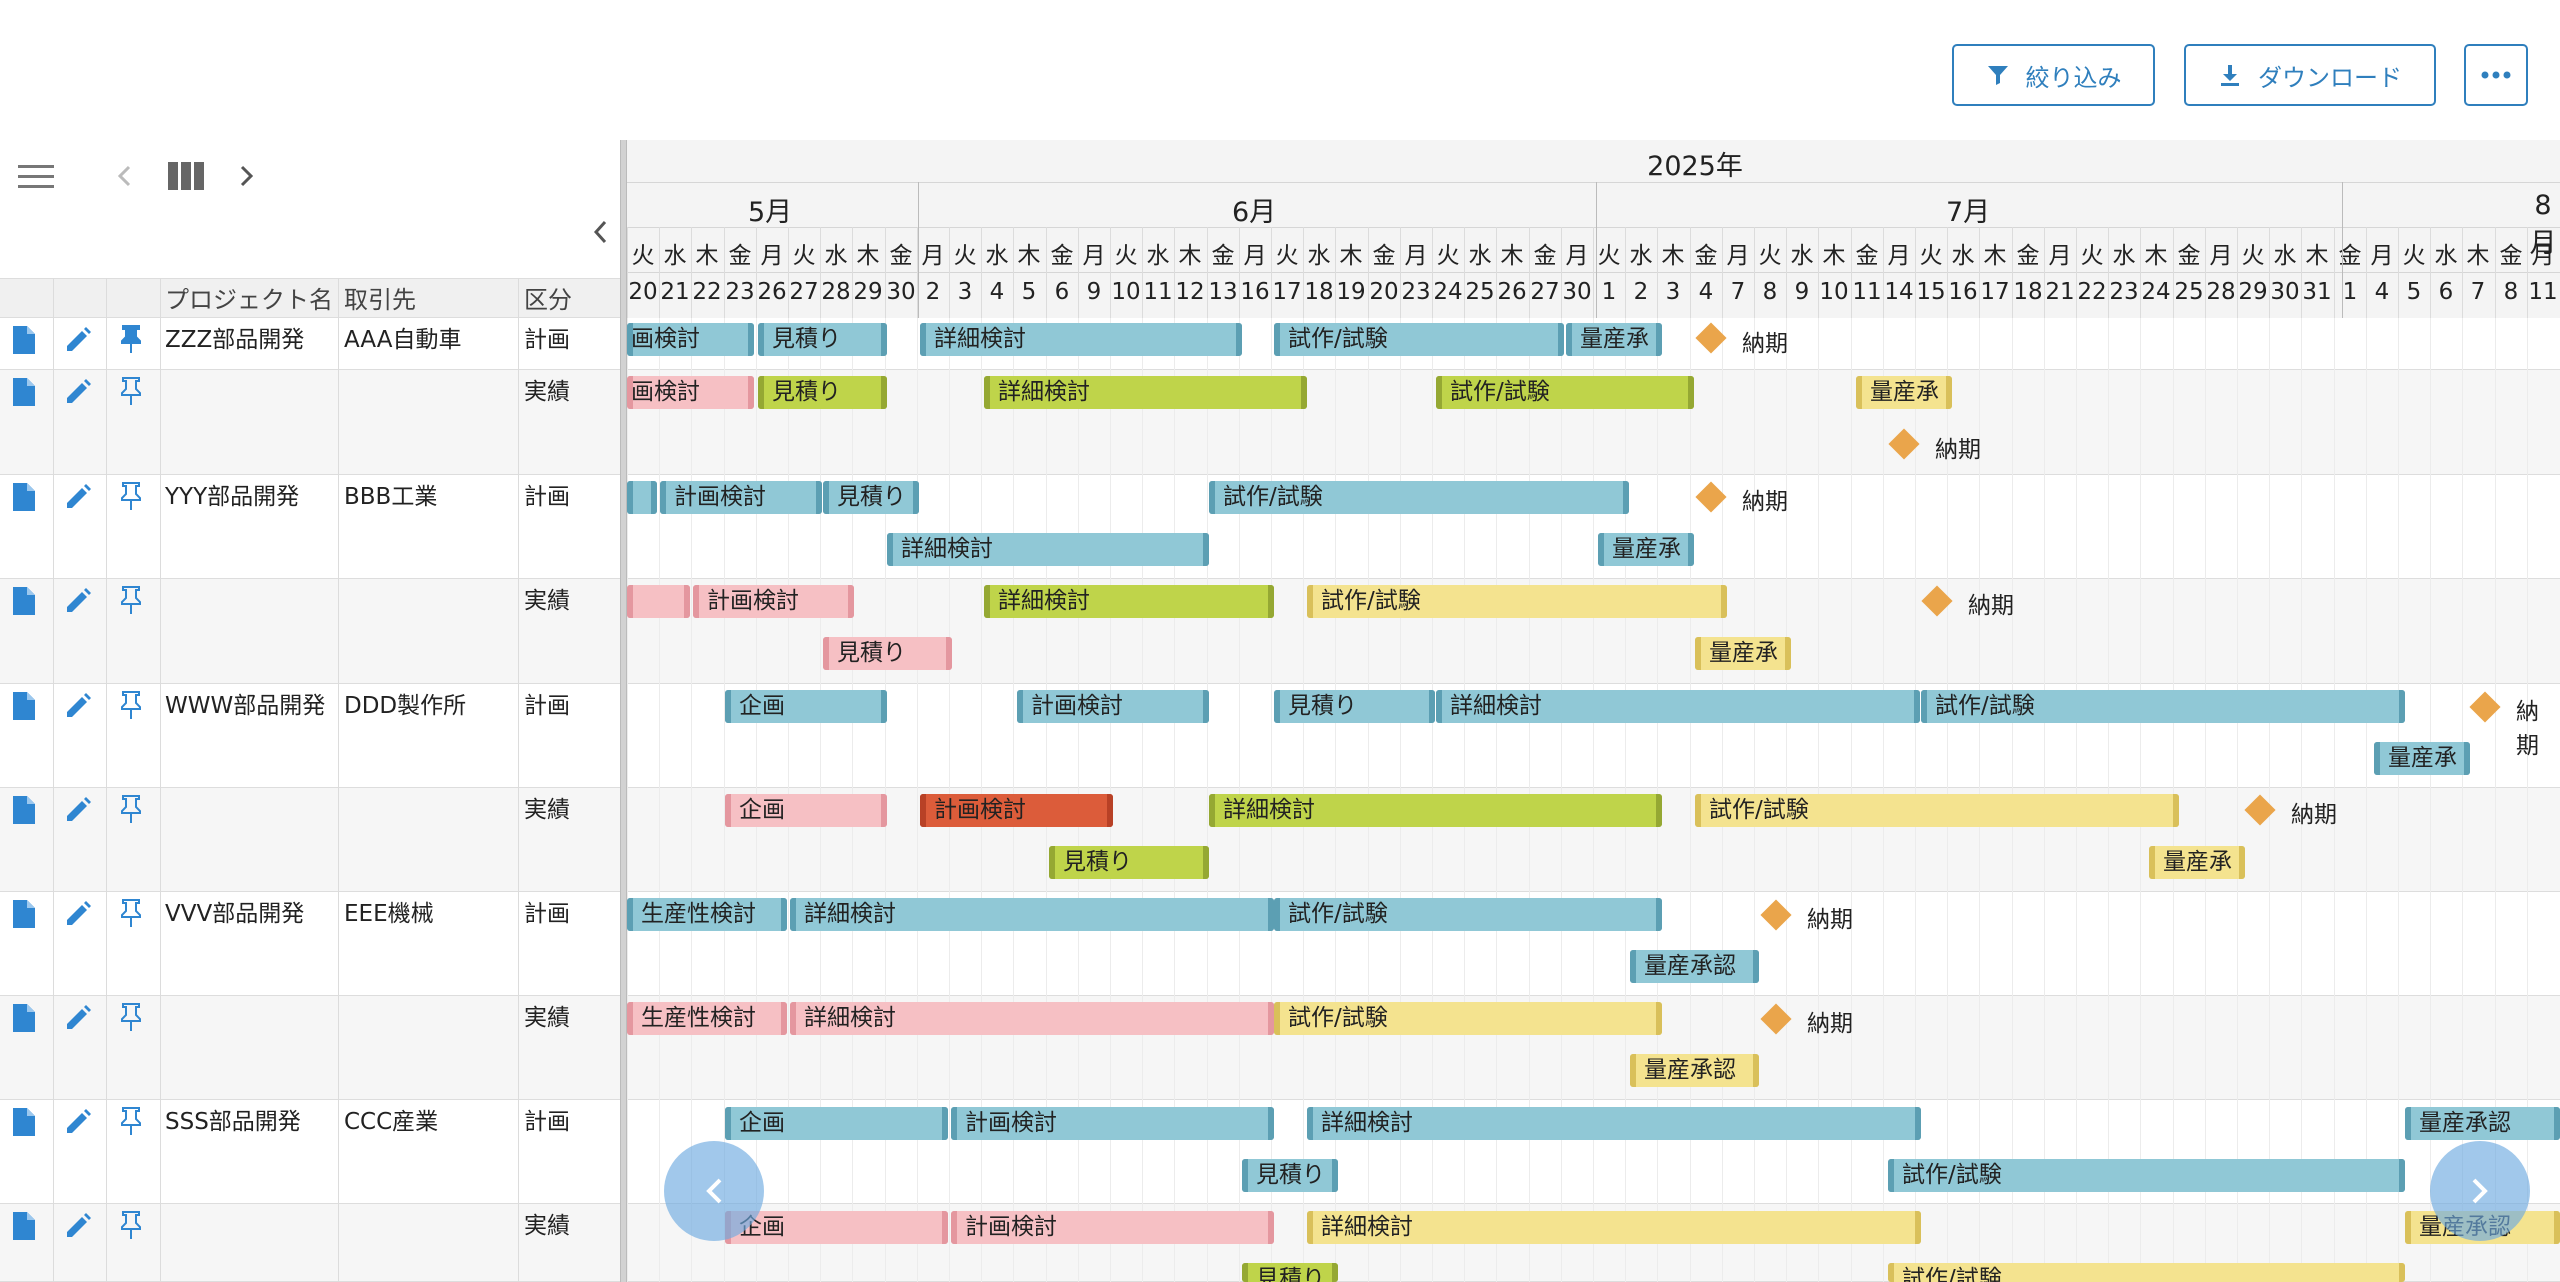 This screenshot has height=1282, width=2560. What do you see at coordinates (623, 711) in the screenshot?
I see `pane-splitter` at bounding box center [623, 711].